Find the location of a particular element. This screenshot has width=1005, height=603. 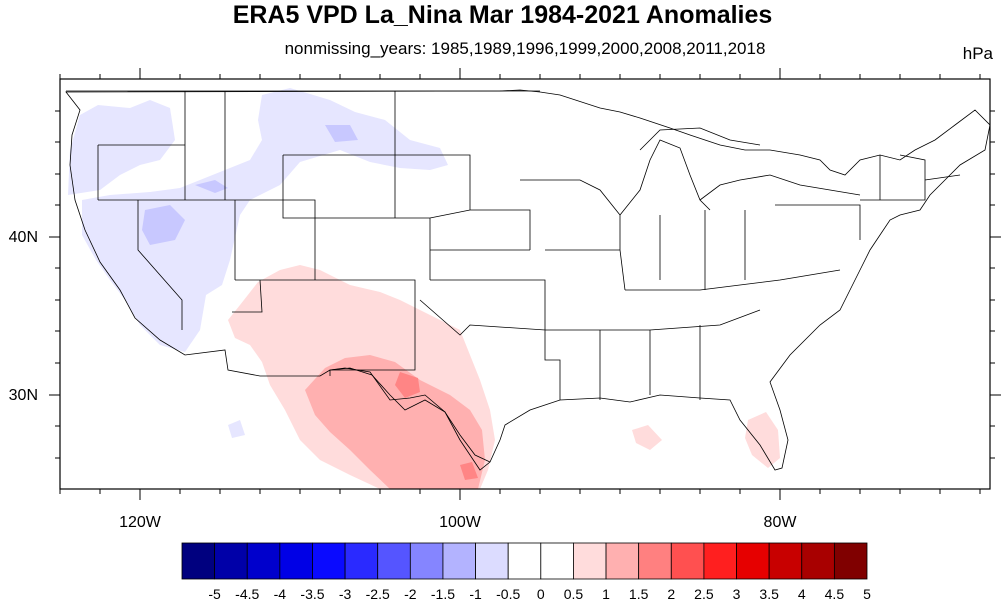

negative-anomaly-region-northwest is located at coordinates (121, 147).